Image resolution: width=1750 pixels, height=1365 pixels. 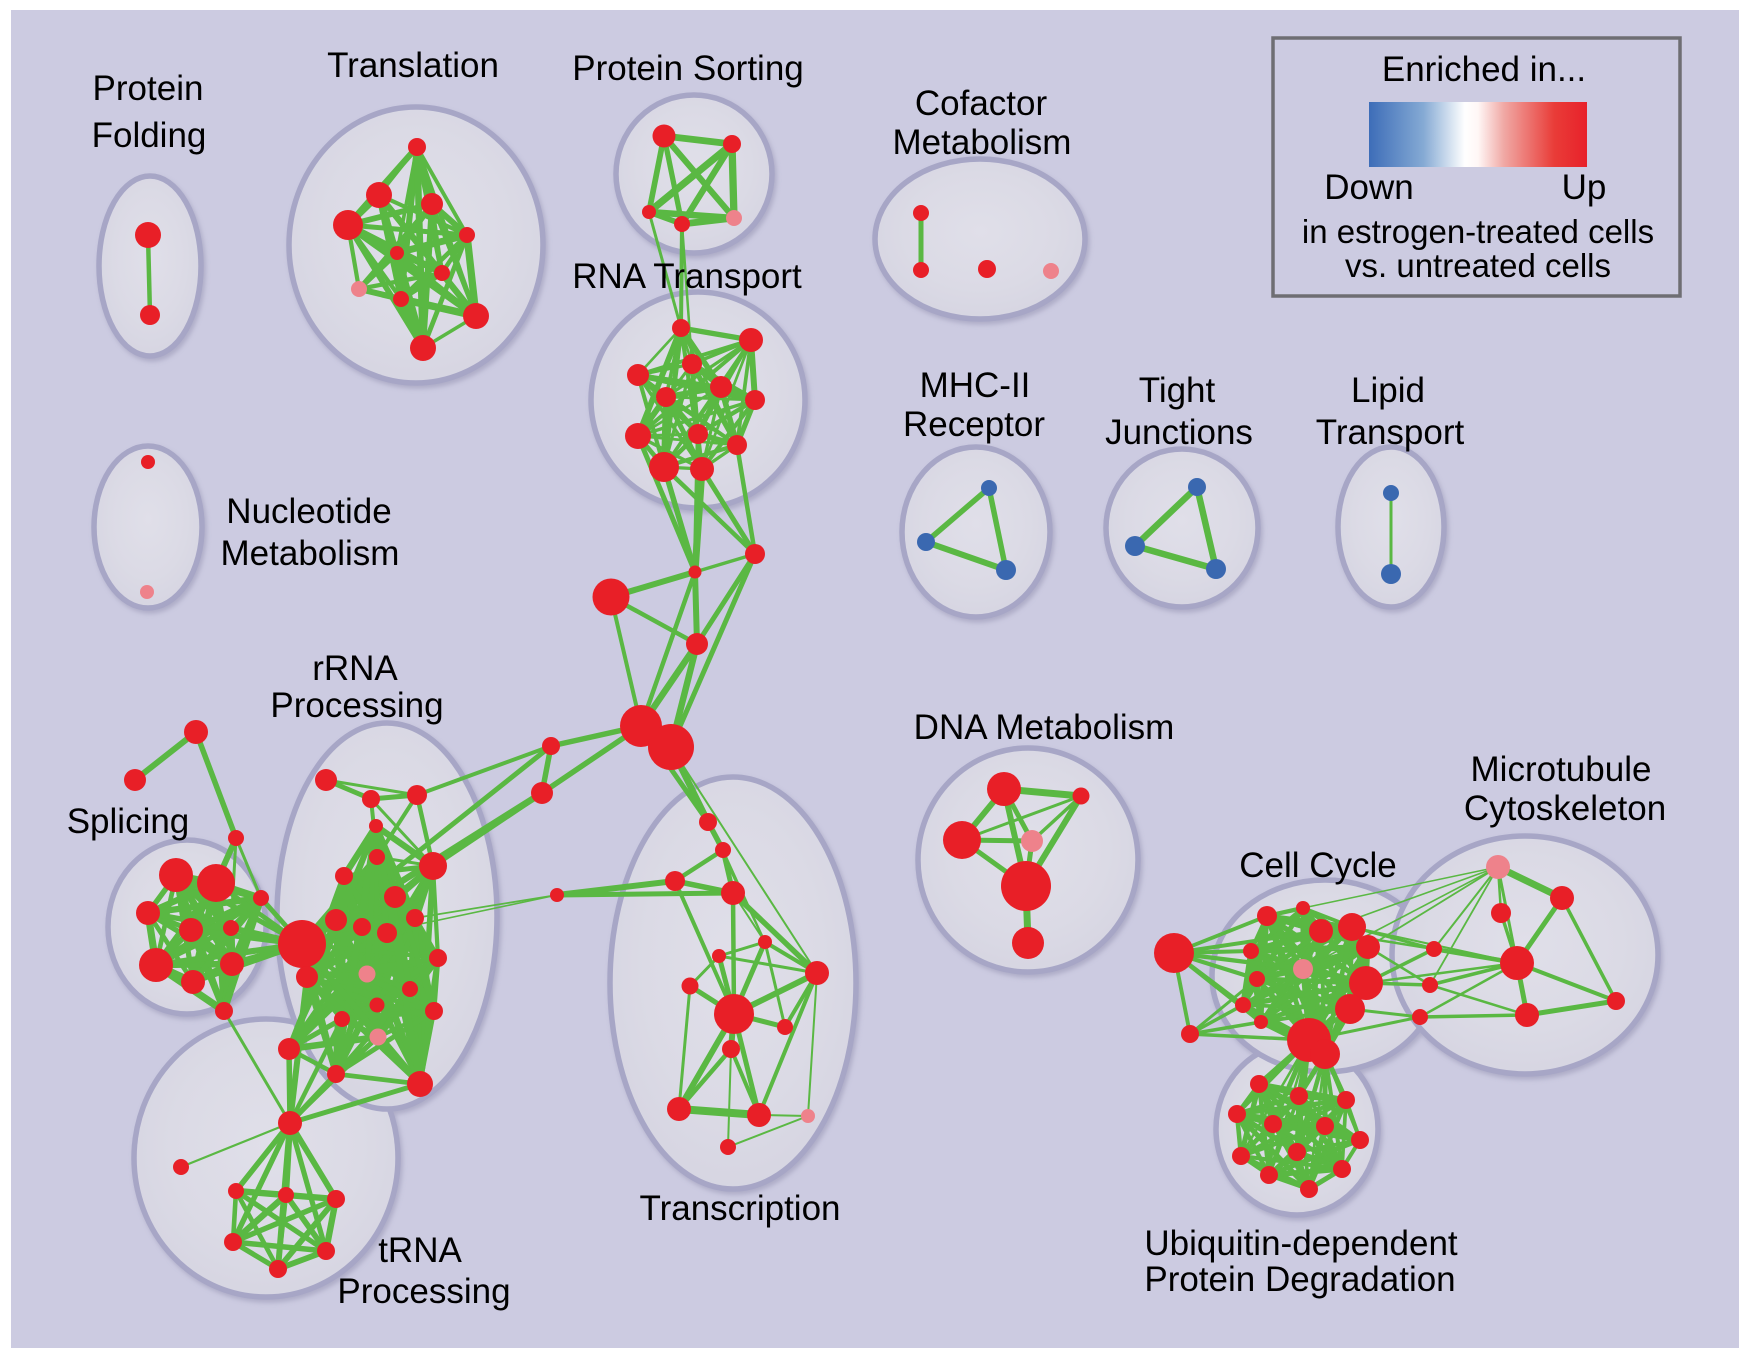 I want to click on svg-text: Nucleotide, so click(x=308, y=511).